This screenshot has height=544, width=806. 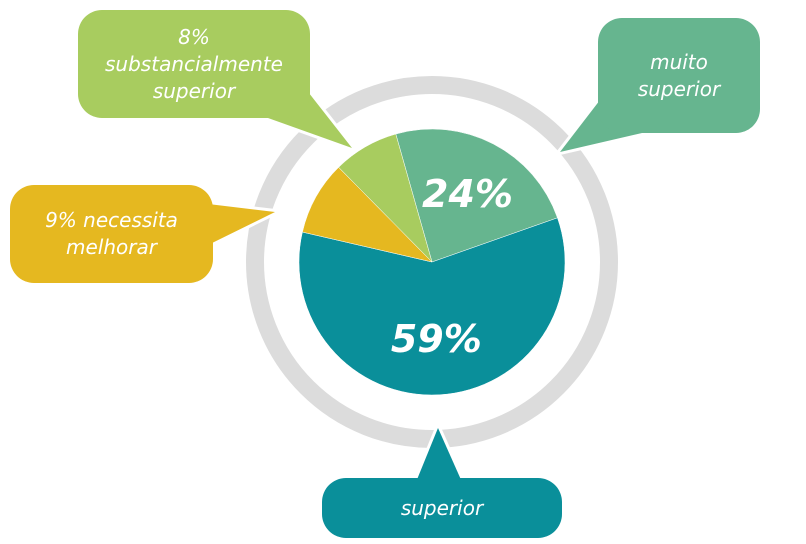 I want to click on callout-text: superior, so click(x=442, y=508).